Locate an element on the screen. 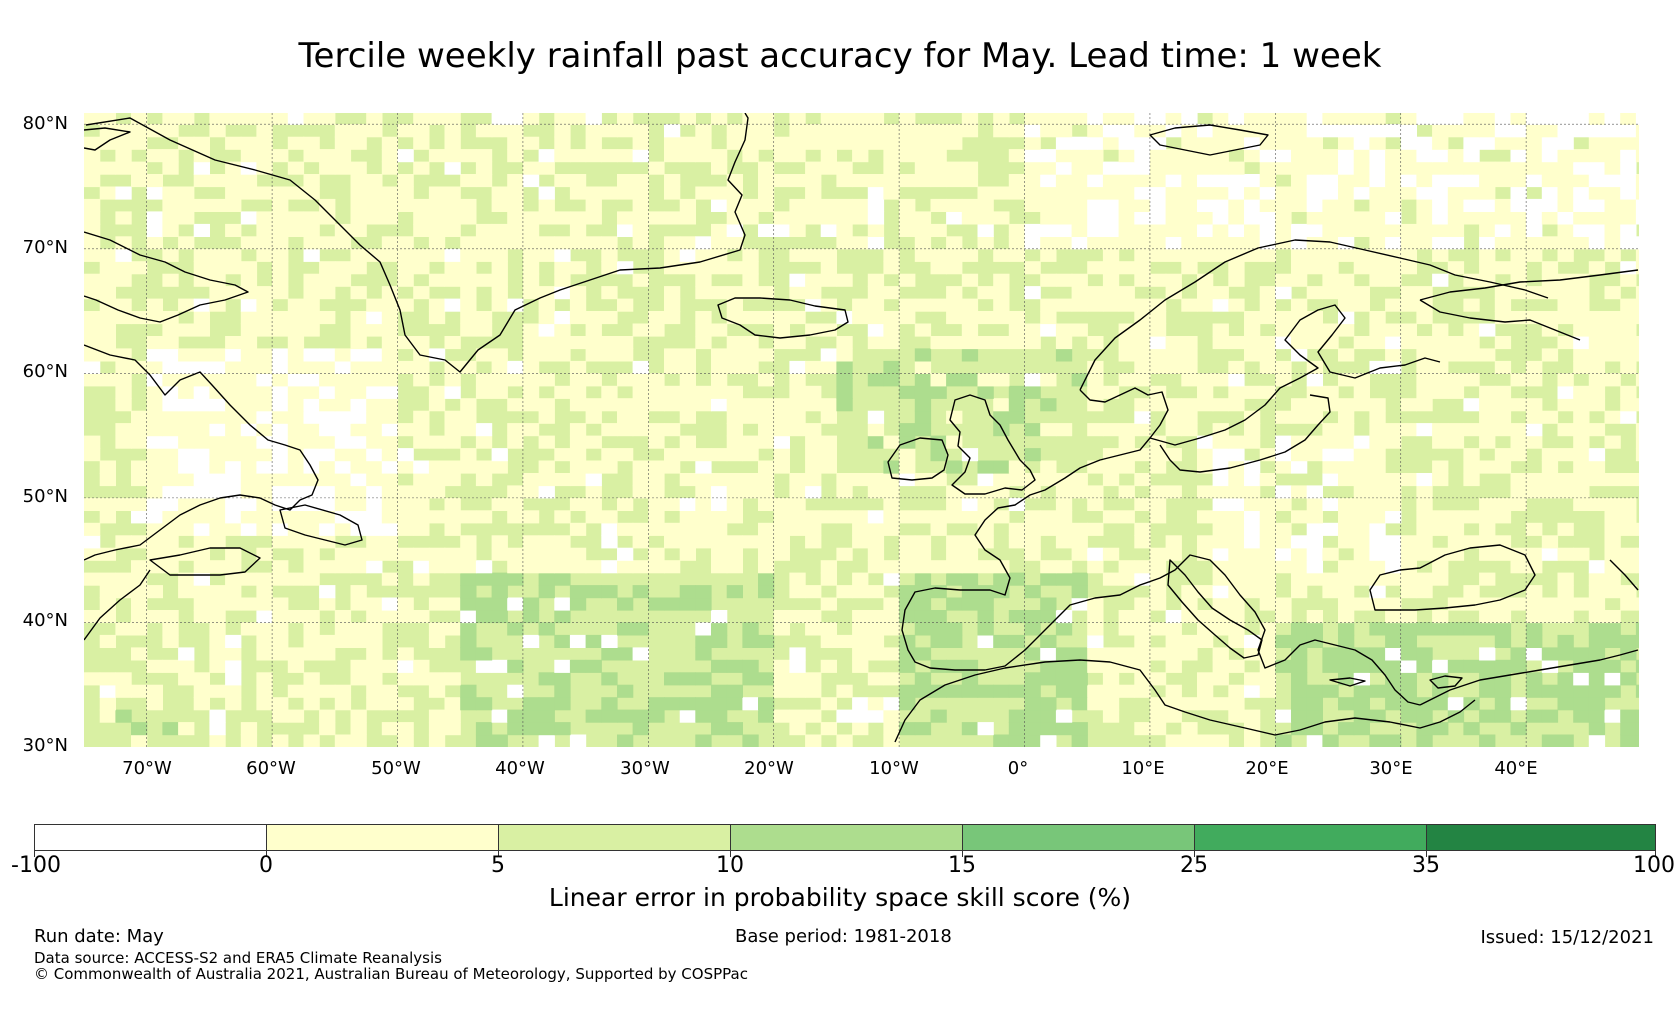 The width and height of the screenshot is (1680, 1020). colorbar-label-25: 25 is located at coordinates (1194, 865).